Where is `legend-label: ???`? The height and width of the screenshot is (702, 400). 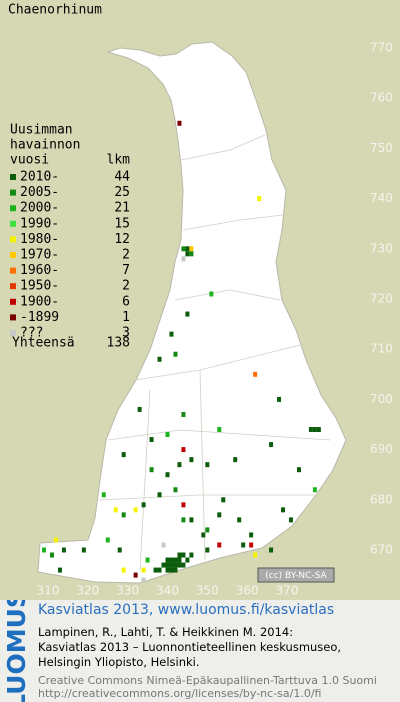
legend-label: ??? is located at coordinates (31, 333).